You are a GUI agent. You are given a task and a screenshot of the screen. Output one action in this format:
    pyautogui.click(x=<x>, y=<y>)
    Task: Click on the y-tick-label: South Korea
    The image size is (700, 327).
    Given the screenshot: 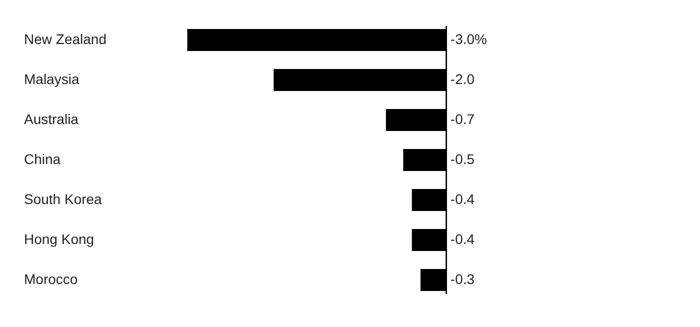 What is the action you would take?
    pyautogui.click(x=63, y=199)
    